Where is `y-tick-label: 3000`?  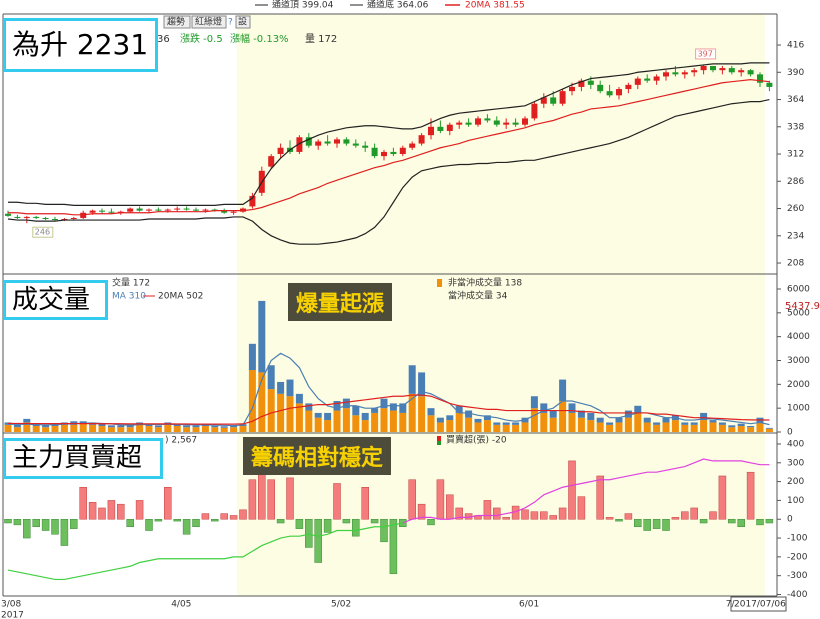
y-tick-label: 3000 is located at coordinates (798, 361).